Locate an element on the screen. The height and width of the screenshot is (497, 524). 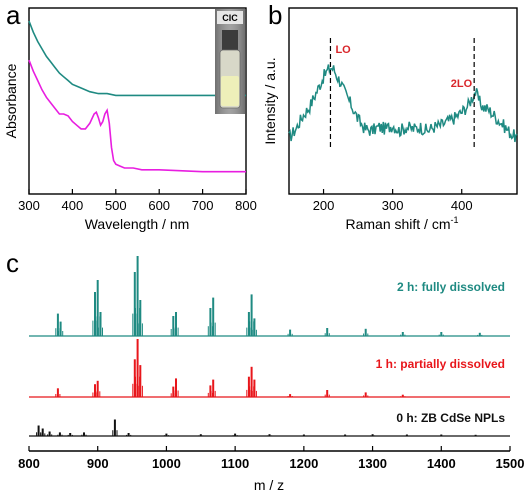
x-tick-label-c: 800 is located at coordinates (29, 463).